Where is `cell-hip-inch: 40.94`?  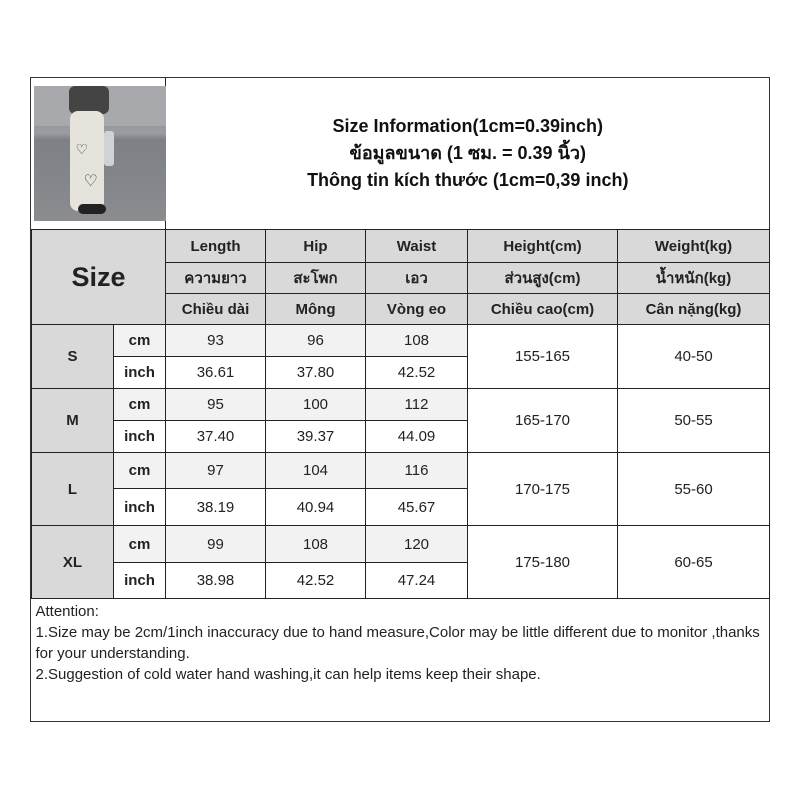 cell-hip-inch: 40.94 is located at coordinates (315, 507).